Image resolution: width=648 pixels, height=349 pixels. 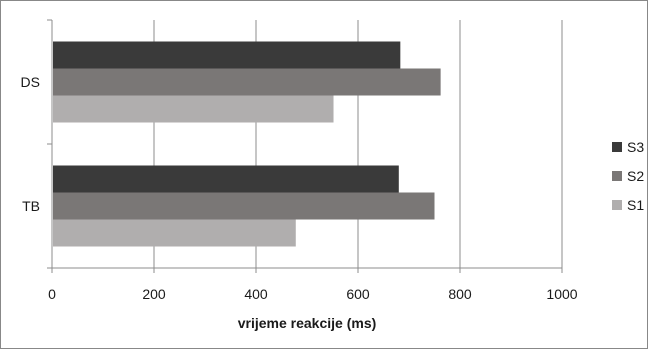 What do you see at coordinates (617, 176) in the screenshot?
I see `legend-swatch-s2` at bounding box center [617, 176].